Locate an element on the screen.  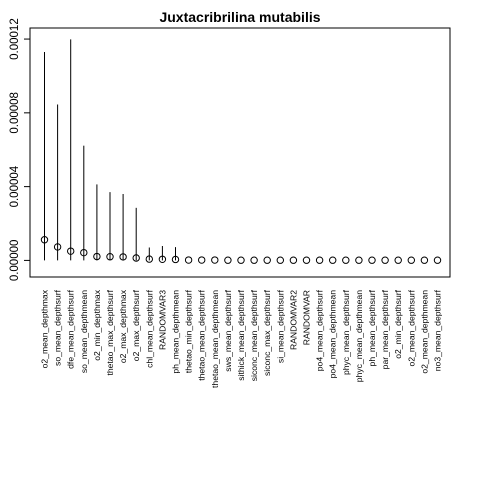
x-tick-label: ph_mean_depthsurf is located at coordinates (372, 327).